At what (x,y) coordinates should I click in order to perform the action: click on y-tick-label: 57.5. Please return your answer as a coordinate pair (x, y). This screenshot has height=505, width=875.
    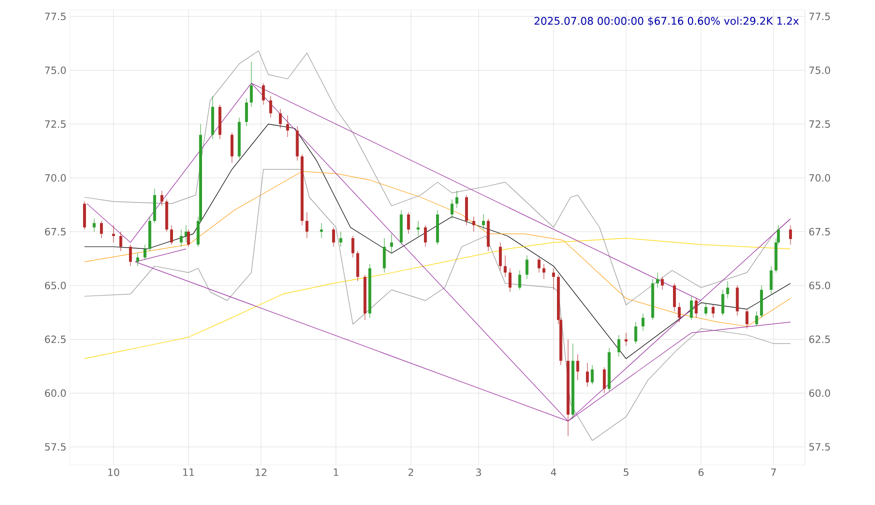
    Looking at the image, I should click on (55, 447).